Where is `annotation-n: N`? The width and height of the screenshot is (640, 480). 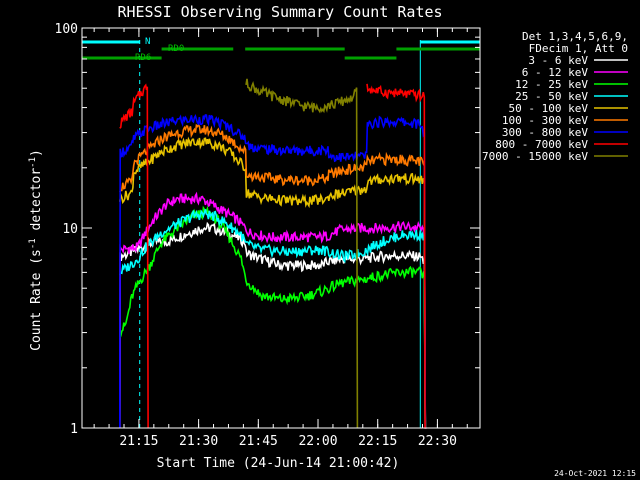 annotation-n: N is located at coordinates (147, 42).